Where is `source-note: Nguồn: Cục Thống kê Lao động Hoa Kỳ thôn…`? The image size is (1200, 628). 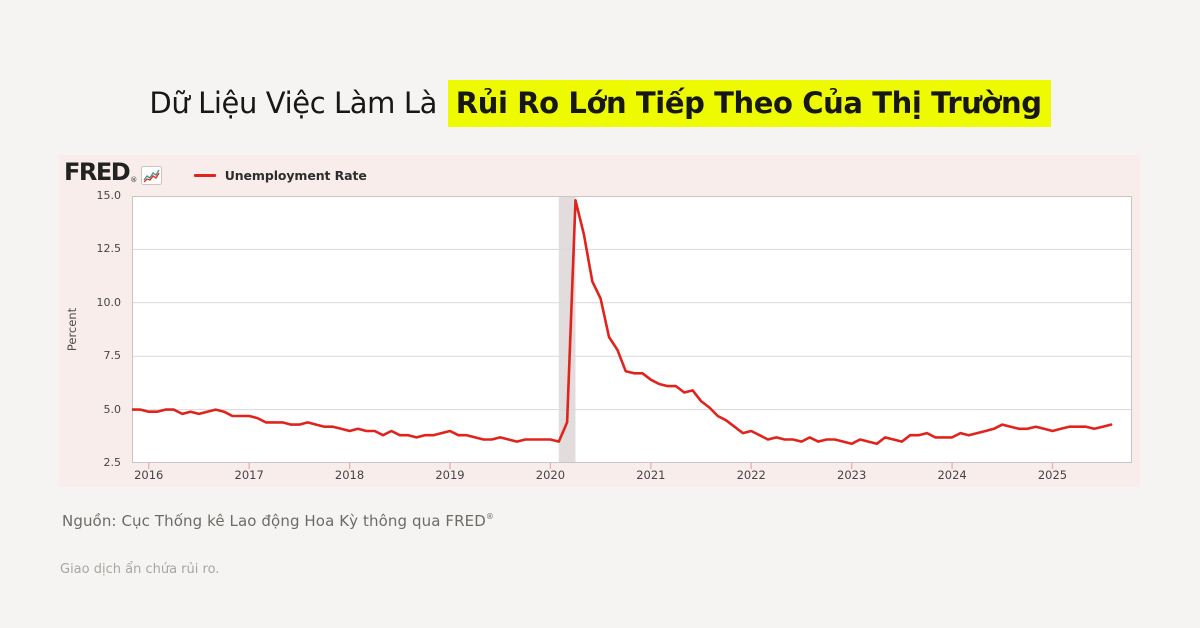 source-note: Nguồn: Cục Thống kê Lao động Hoa Kỳ thôn… is located at coordinates (278, 521).